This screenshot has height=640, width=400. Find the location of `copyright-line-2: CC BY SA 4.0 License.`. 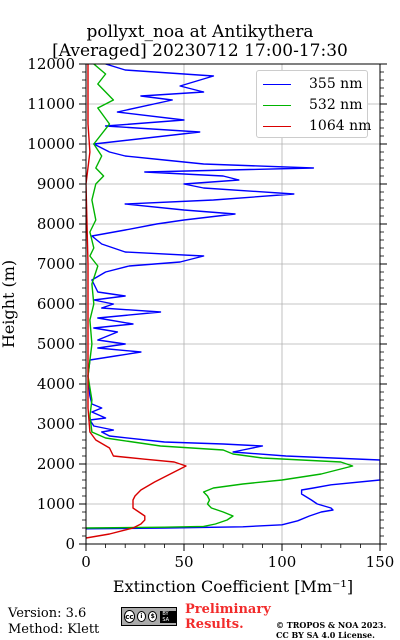

copyright-line-2: CC BY SA 4.0 License. is located at coordinates (325, 635).